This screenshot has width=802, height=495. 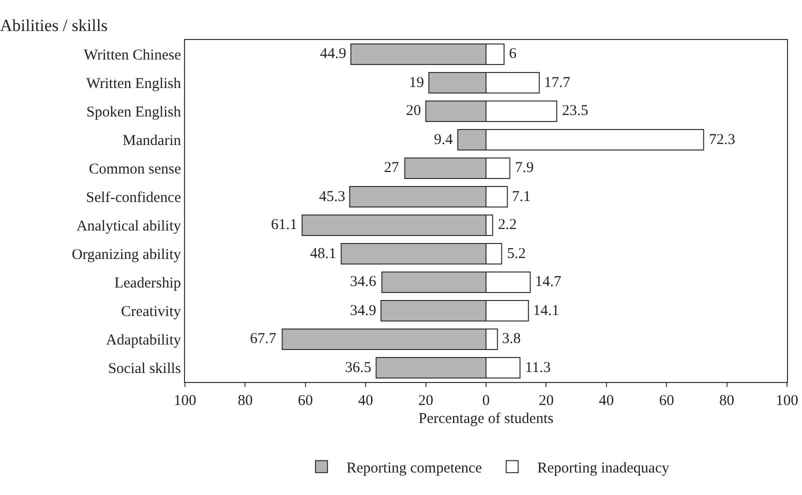 I want to click on y-tick-label: Spoken English, so click(x=134, y=112).